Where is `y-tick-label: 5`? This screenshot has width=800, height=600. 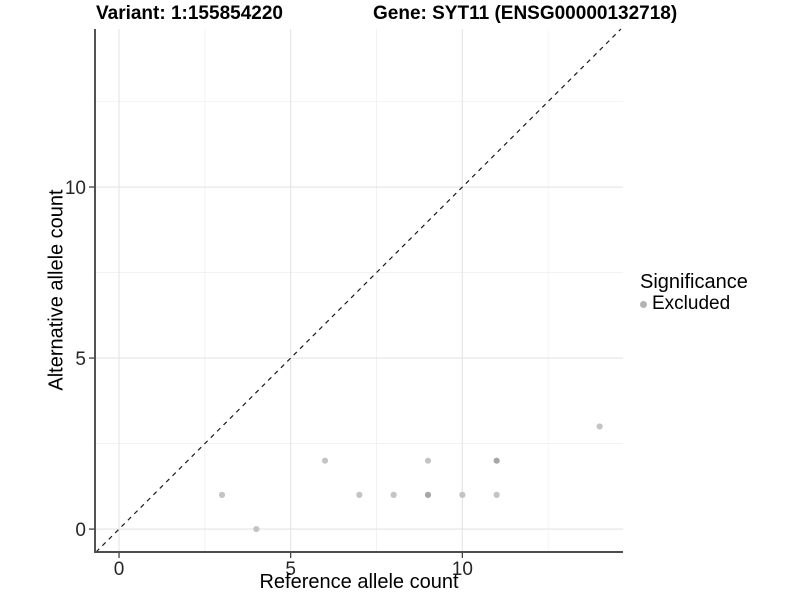
y-tick-label: 5 is located at coordinates (80, 359).